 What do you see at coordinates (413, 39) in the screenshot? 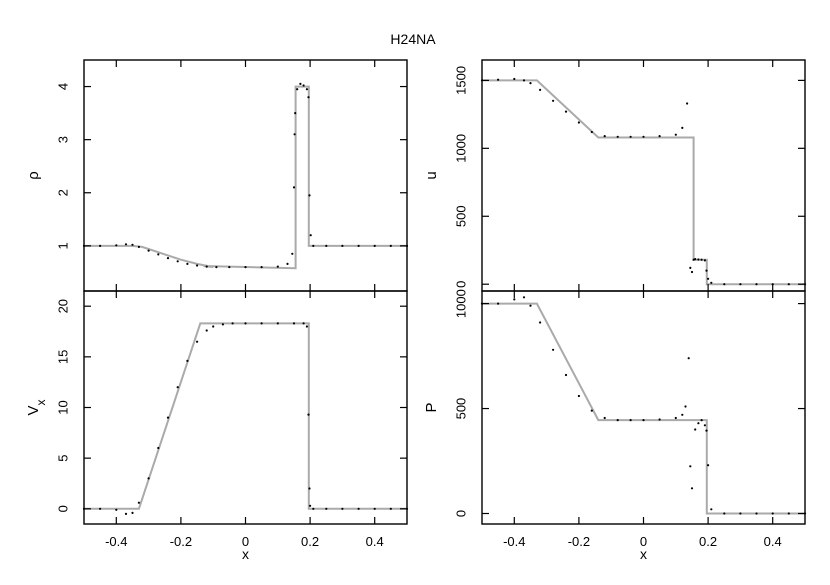
I see `chart-title: H24NA` at bounding box center [413, 39].